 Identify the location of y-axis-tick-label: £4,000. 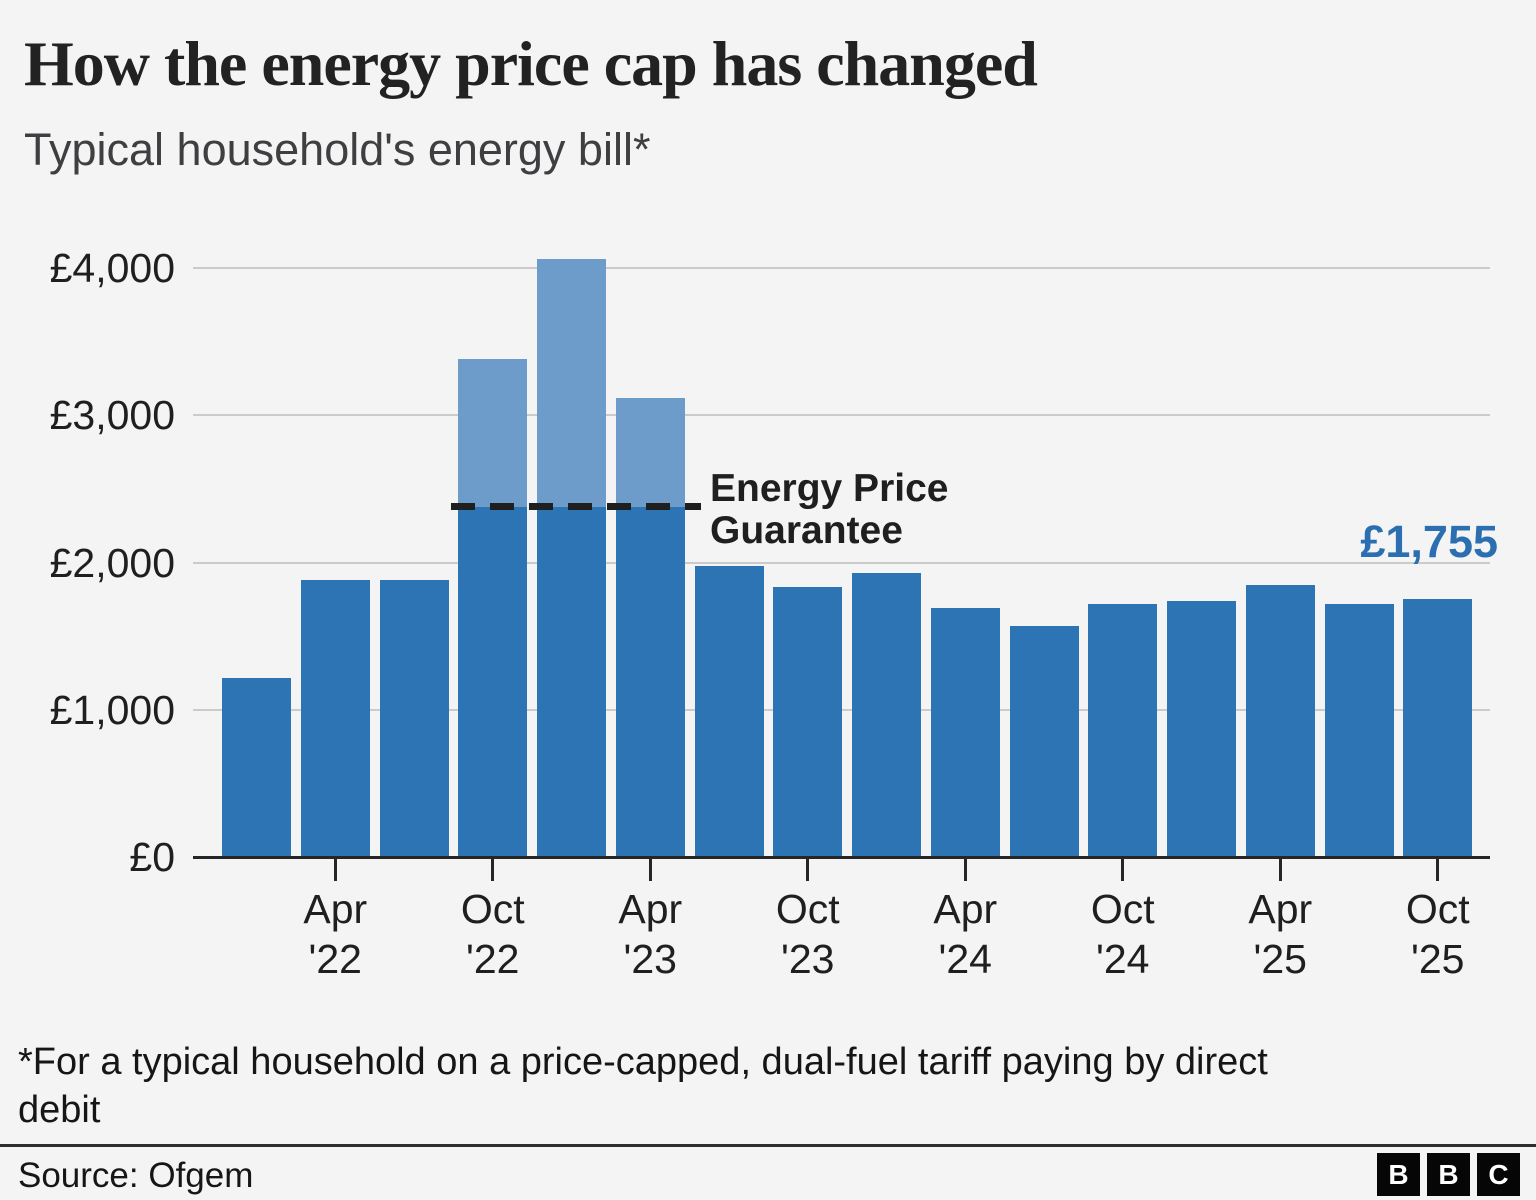
(112, 268).